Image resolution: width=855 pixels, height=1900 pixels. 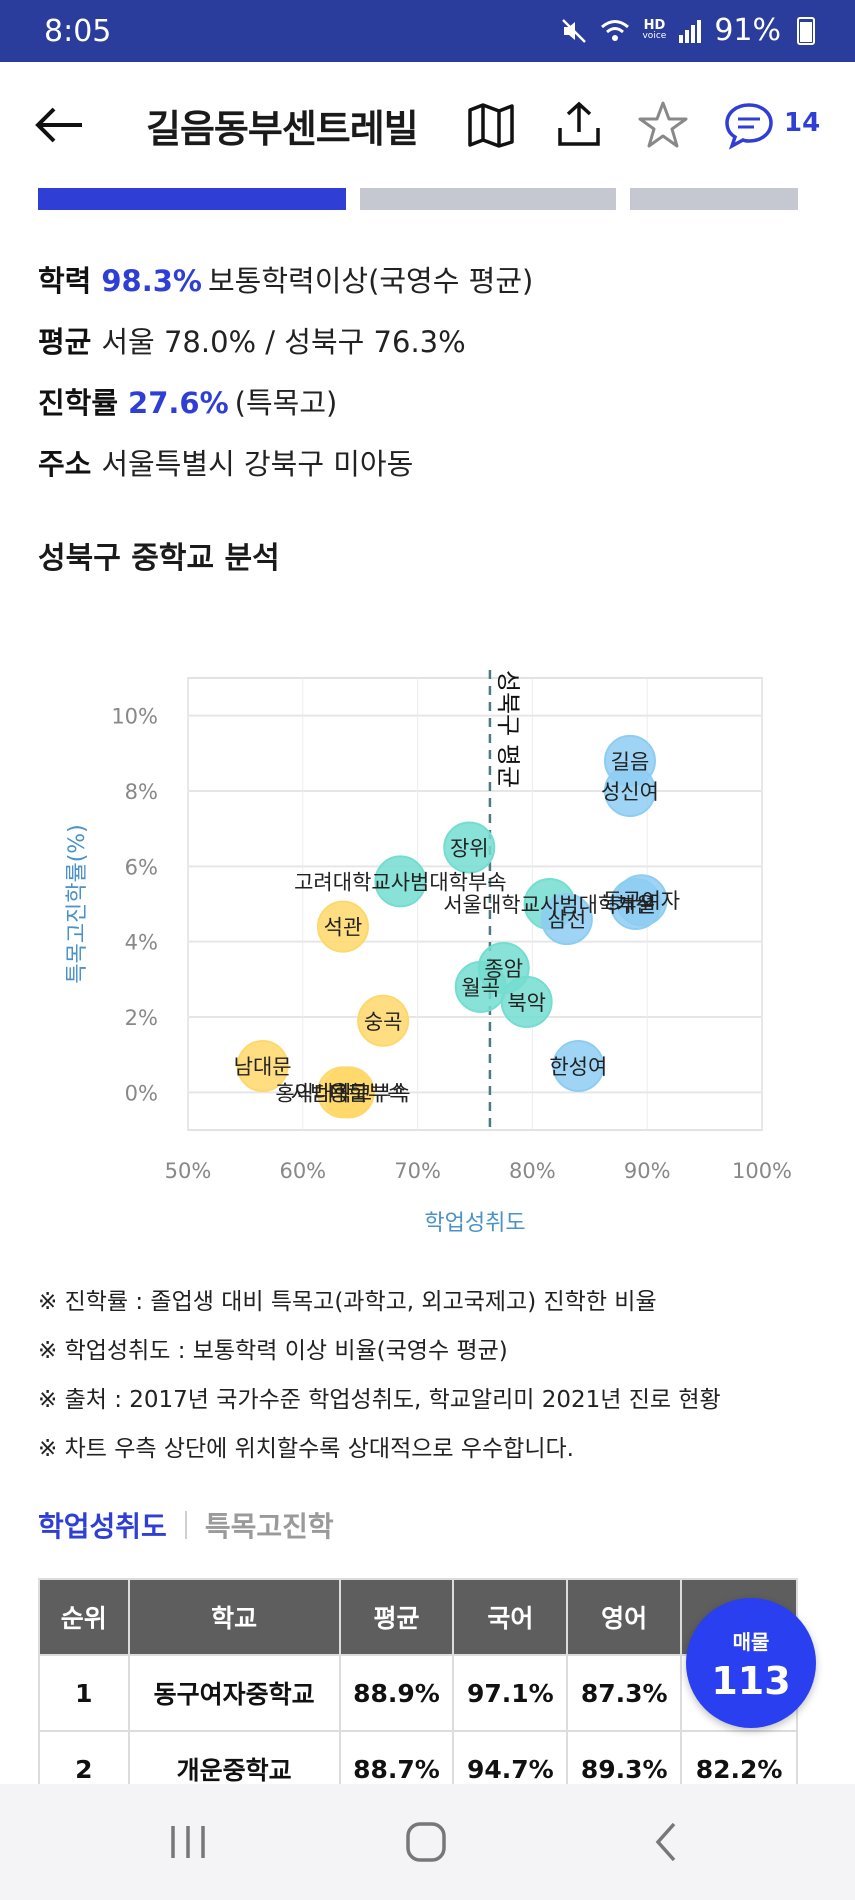 I want to click on data-point-label: 길음, so click(x=630, y=762).